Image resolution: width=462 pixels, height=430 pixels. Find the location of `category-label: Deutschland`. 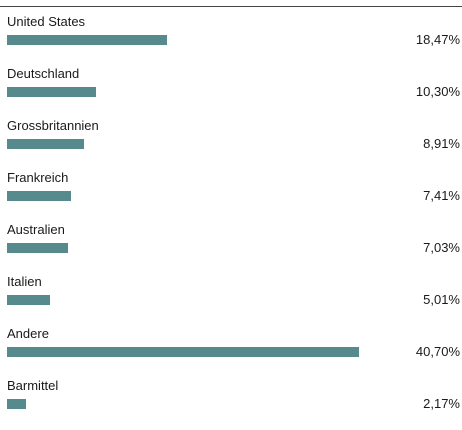

category-label: Deutschland is located at coordinates (43, 73).